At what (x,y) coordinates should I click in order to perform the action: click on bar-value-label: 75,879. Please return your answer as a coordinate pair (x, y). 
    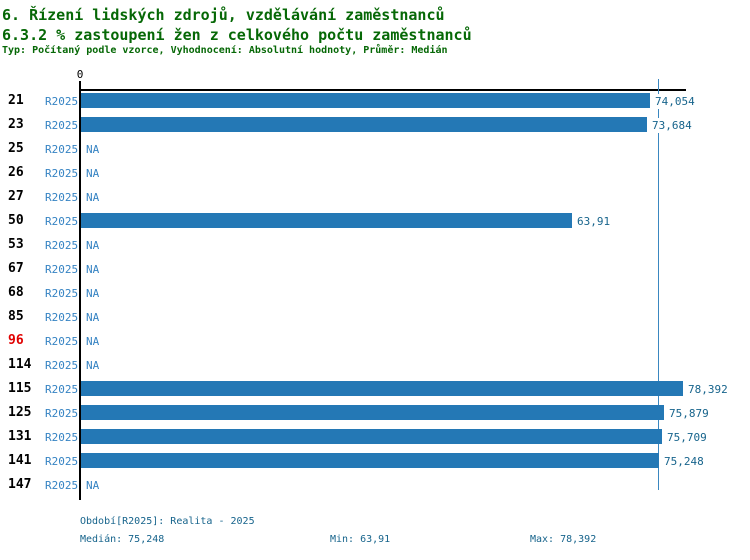
    Looking at the image, I should click on (689, 413).